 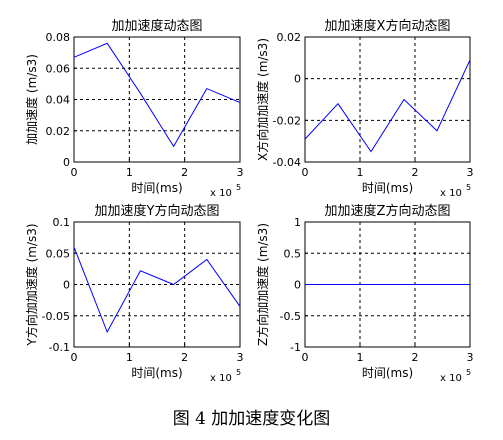 I want to click on y-tick-label: -0.02, so click(x=287, y=120).